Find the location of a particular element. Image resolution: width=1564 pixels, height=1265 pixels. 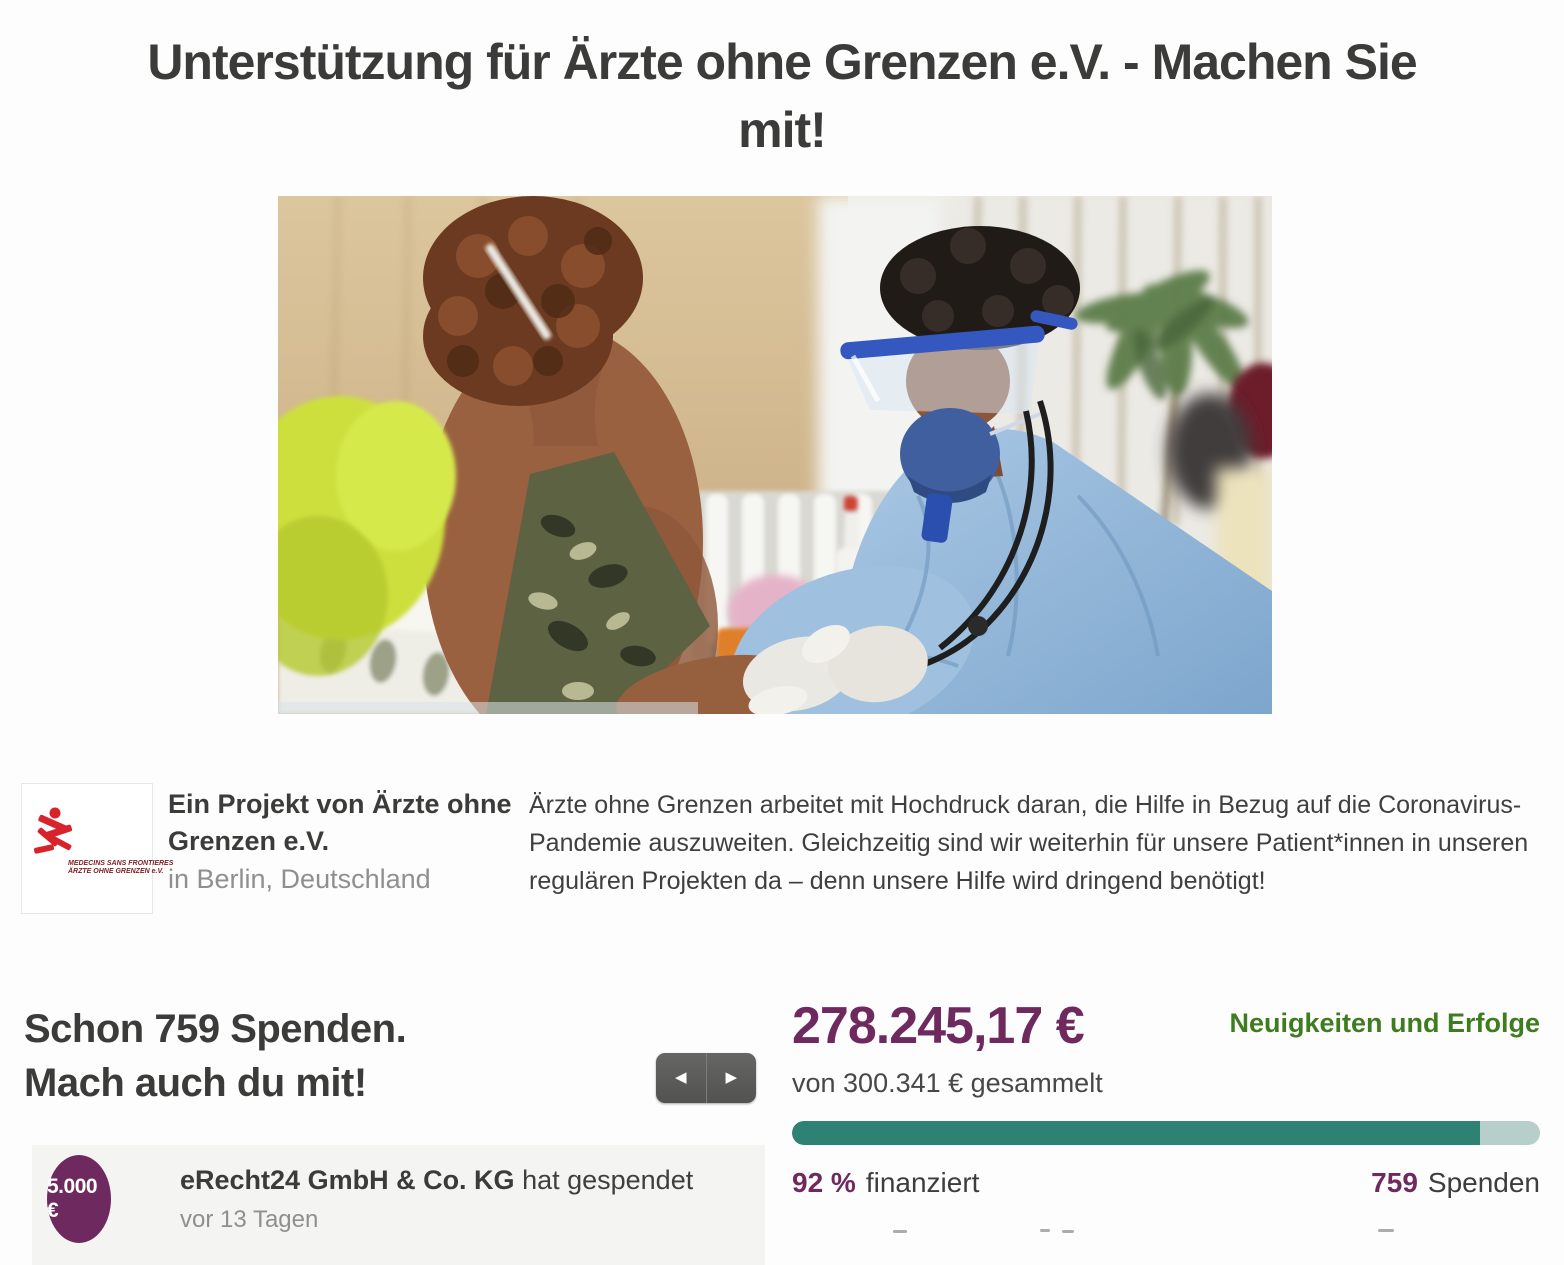

funding-goal-text: von 300.341 € gesammelt is located at coordinates (947, 1083).